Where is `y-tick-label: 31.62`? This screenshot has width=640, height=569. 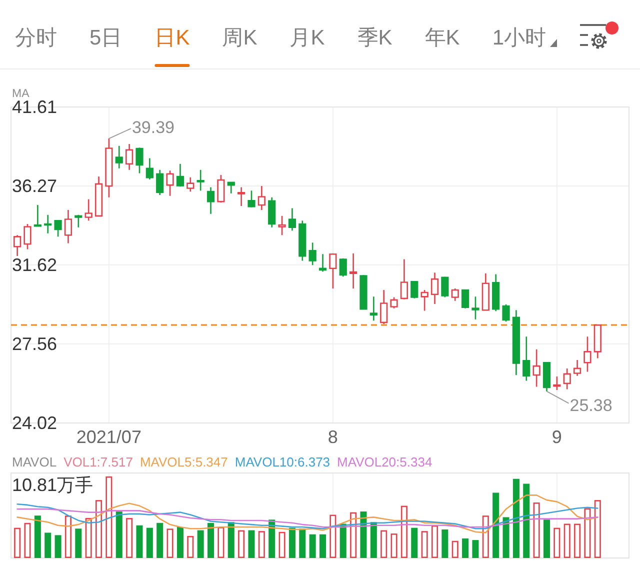
y-tick-label: 31.62 is located at coordinates (35, 264).